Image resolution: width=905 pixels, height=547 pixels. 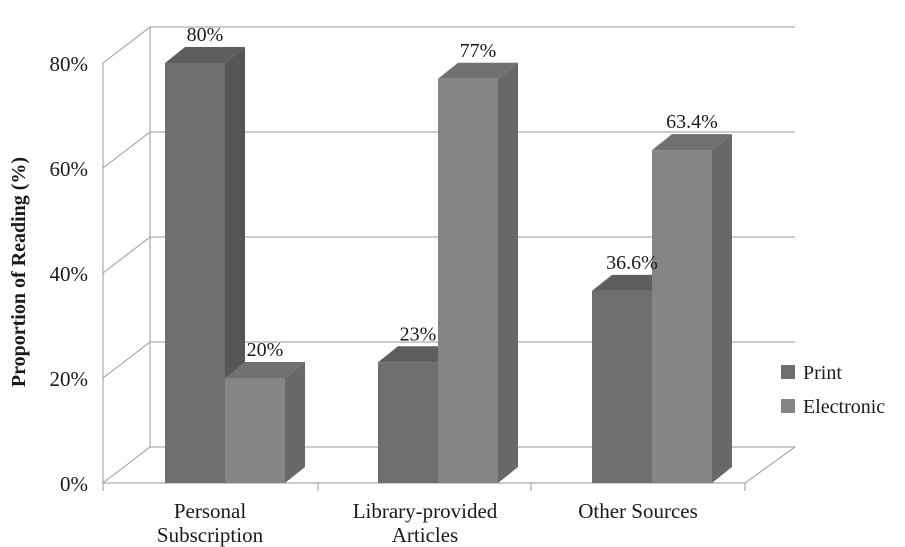 What do you see at coordinates (478, 51) in the screenshot?
I see `data-label: 77%` at bounding box center [478, 51].